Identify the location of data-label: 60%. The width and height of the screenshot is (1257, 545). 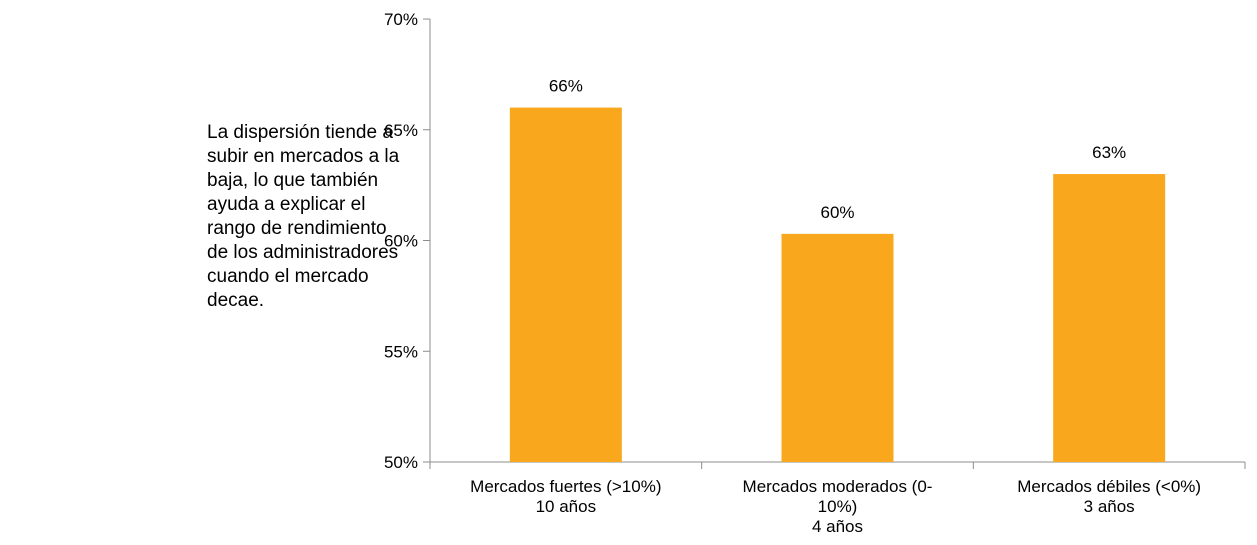
(837, 212).